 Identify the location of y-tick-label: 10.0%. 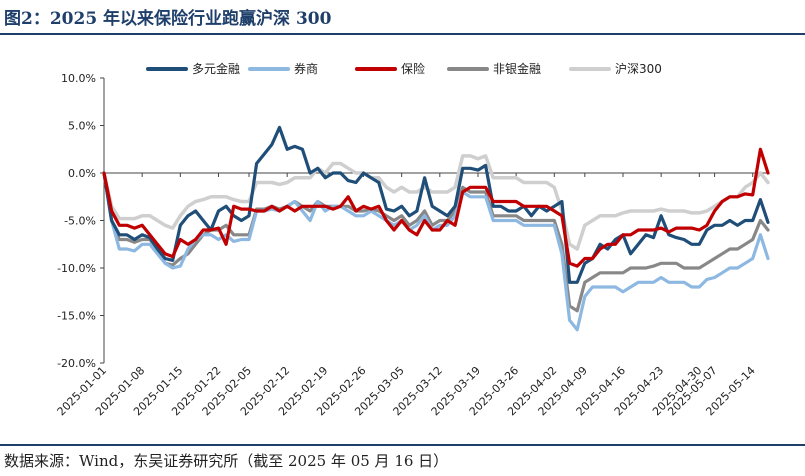
(78, 78).